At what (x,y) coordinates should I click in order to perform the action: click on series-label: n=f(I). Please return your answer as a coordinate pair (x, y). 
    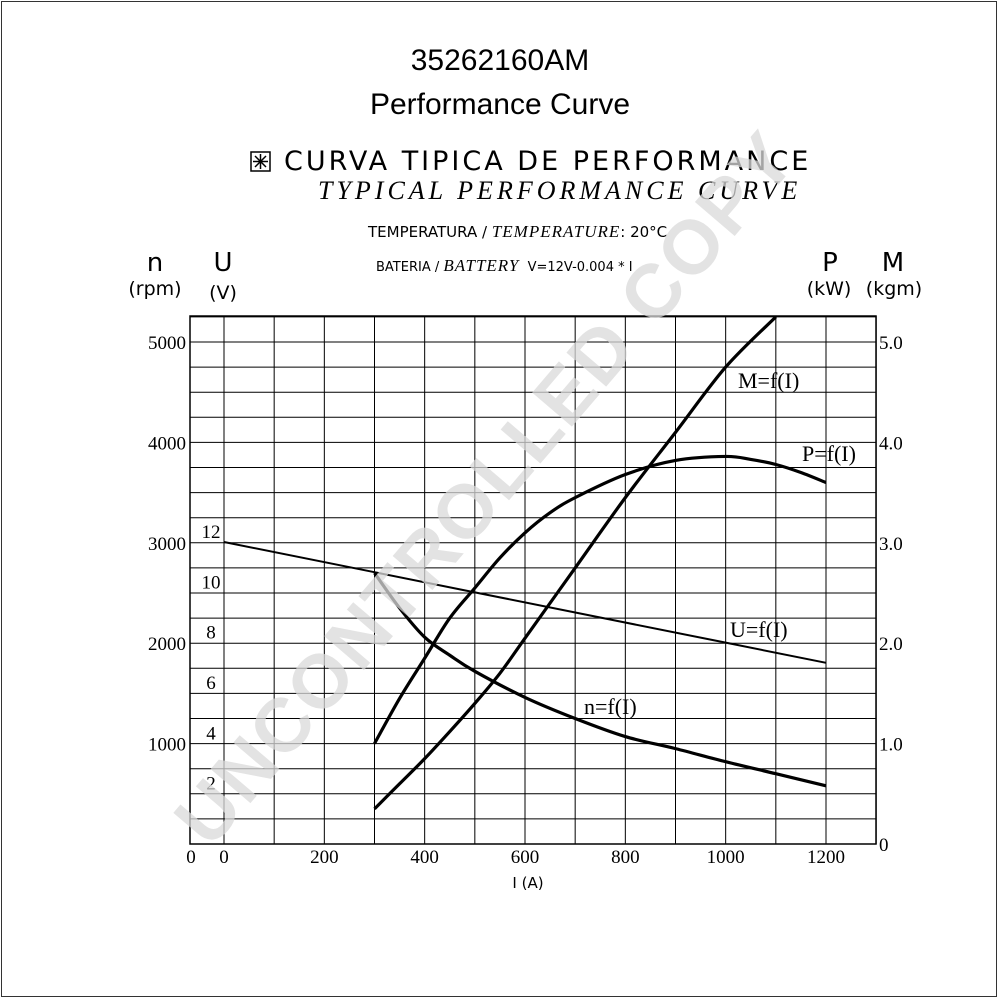
    Looking at the image, I should click on (610, 706).